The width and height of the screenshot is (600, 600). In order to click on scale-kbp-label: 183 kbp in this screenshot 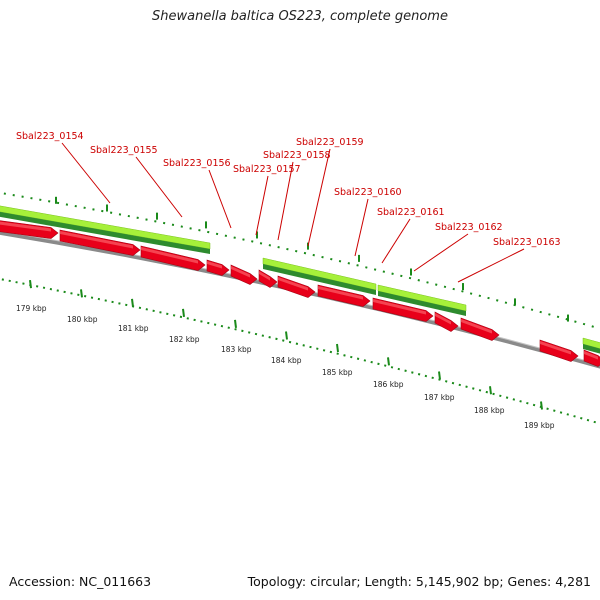, I will do `click(236, 349)`.